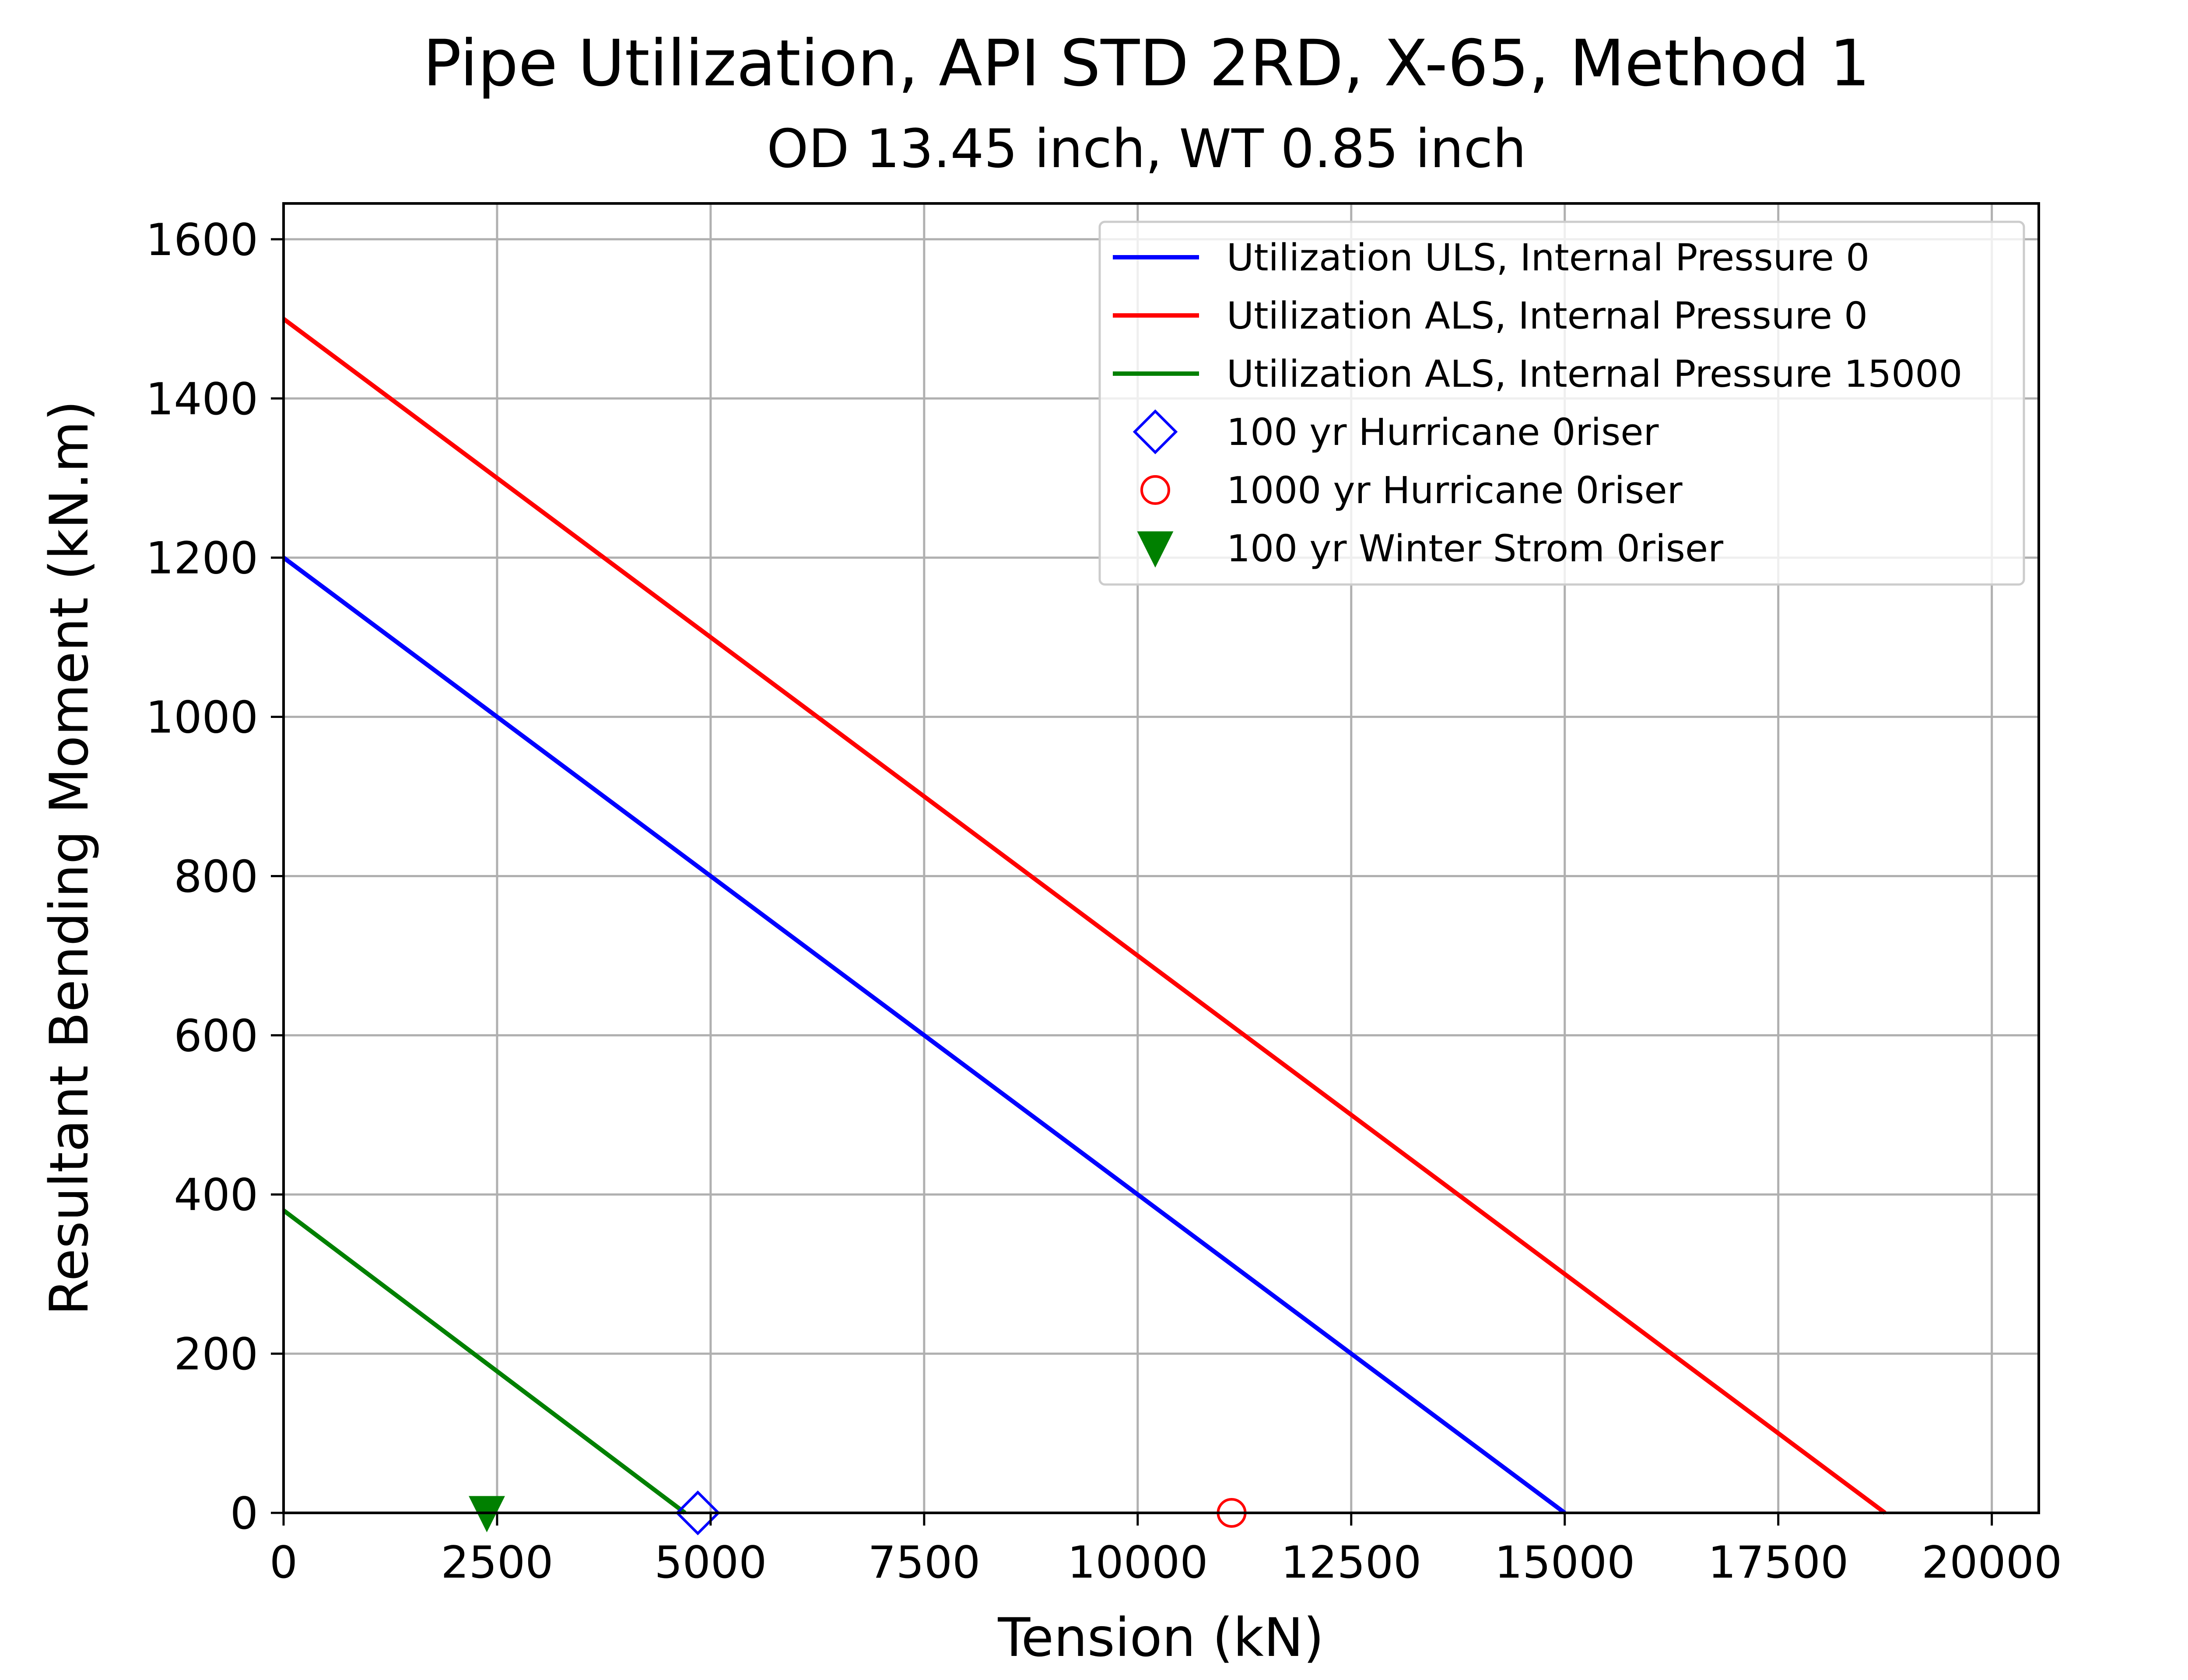  What do you see at coordinates (244, 1513) in the screenshot?
I see `y-tick-label: 0` at bounding box center [244, 1513].